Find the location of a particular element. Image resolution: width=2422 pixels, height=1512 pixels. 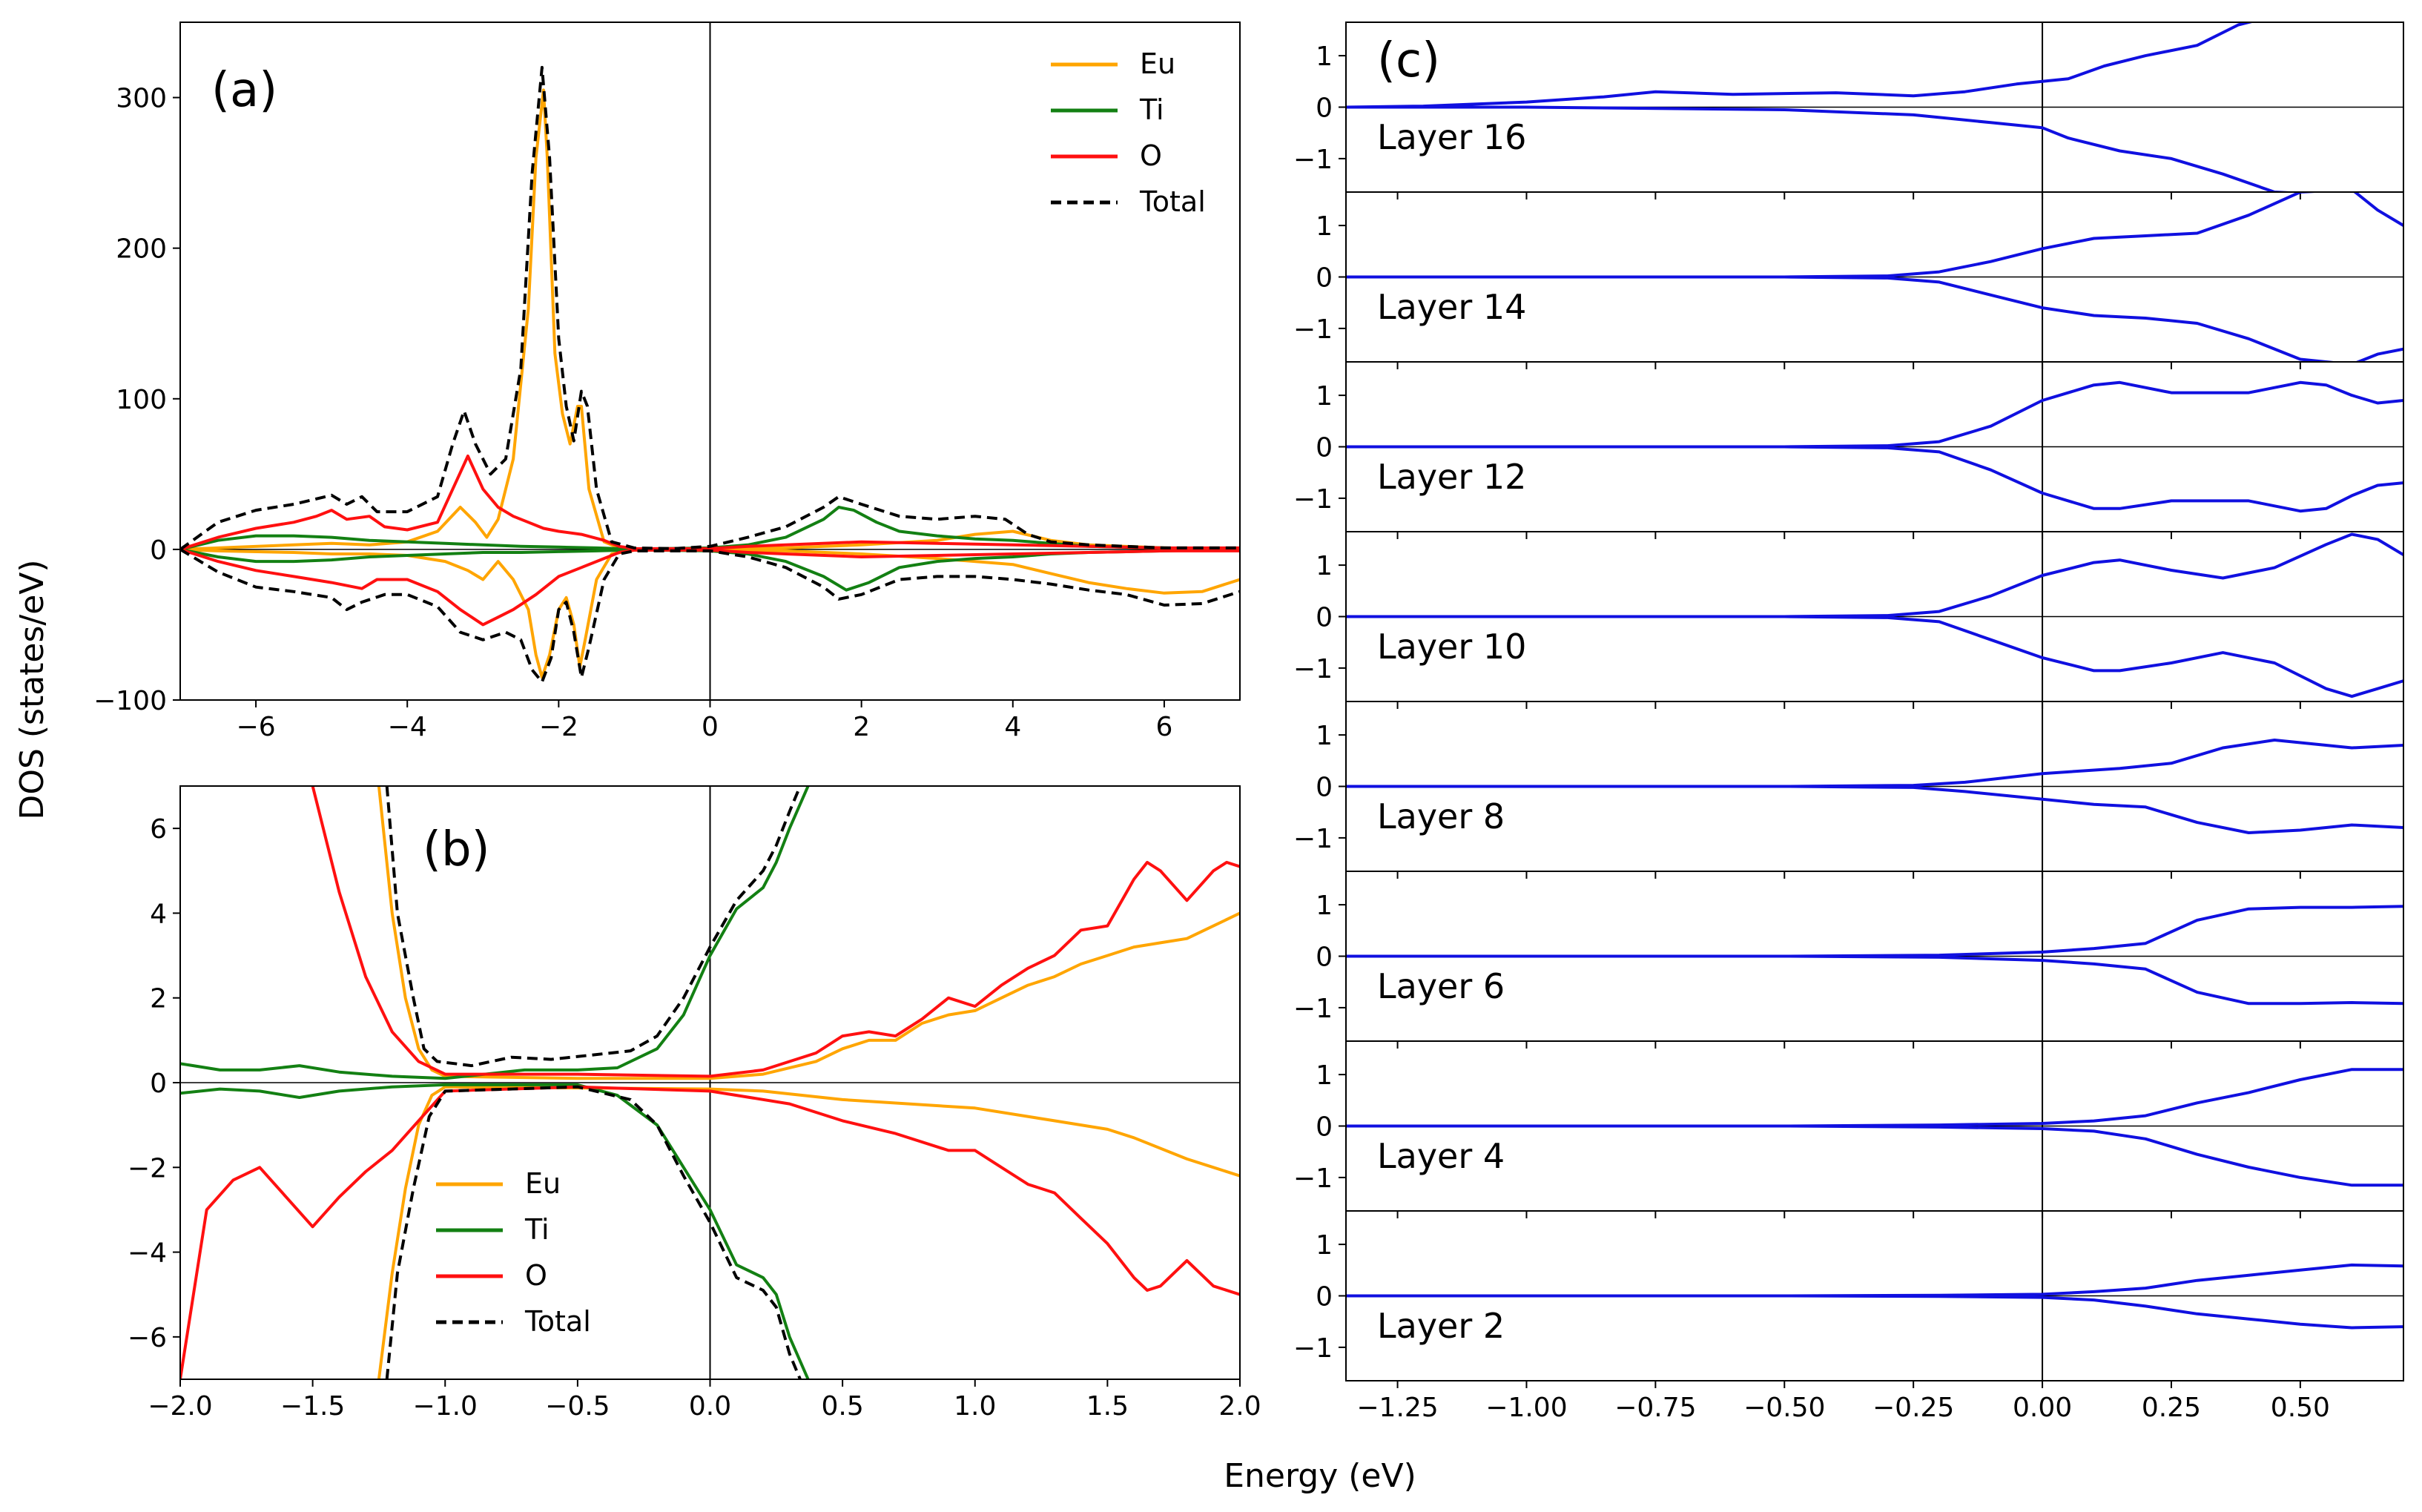

x-tick-label: 0.50 is located at coordinates (2300, 1408).